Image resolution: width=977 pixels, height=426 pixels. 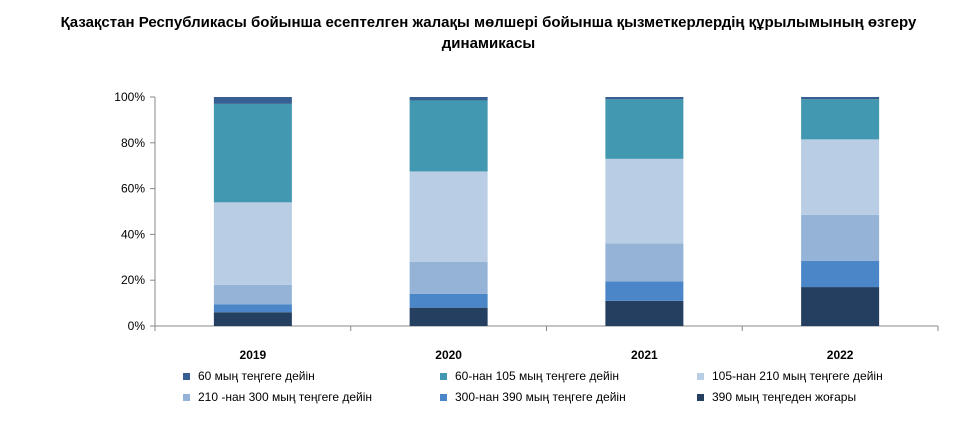 What do you see at coordinates (840, 355) in the screenshot?
I see `x-tick-label: 2022` at bounding box center [840, 355].